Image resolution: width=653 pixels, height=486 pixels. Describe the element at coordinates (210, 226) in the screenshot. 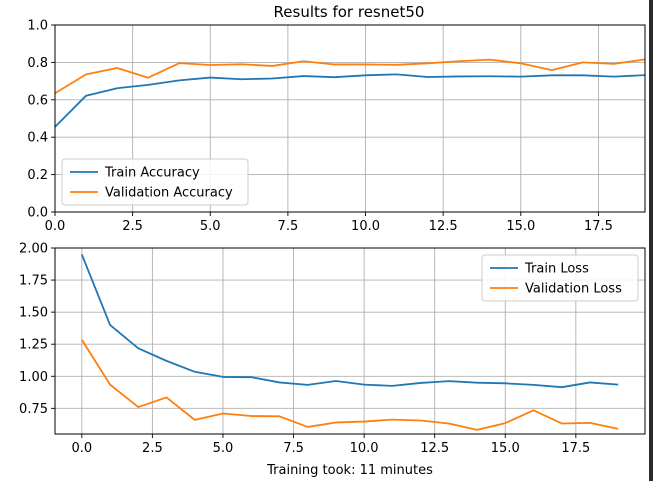

I see `plot1-x-tick-label: 5.0` at that location.